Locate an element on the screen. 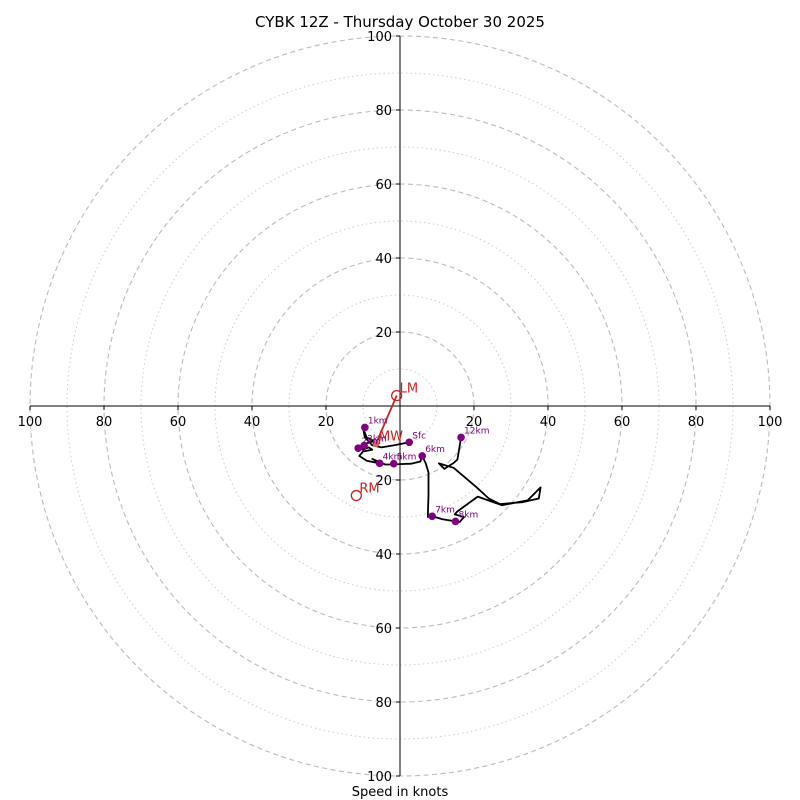 The height and width of the screenshot is (800, 800). height-label-3km: 3km is located at coordinates (377, 440).